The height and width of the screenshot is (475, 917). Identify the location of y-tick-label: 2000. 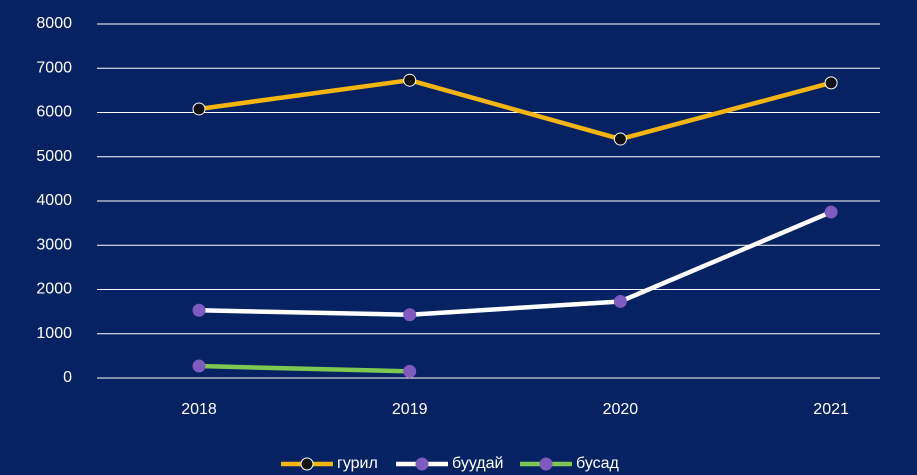
(54, 289).